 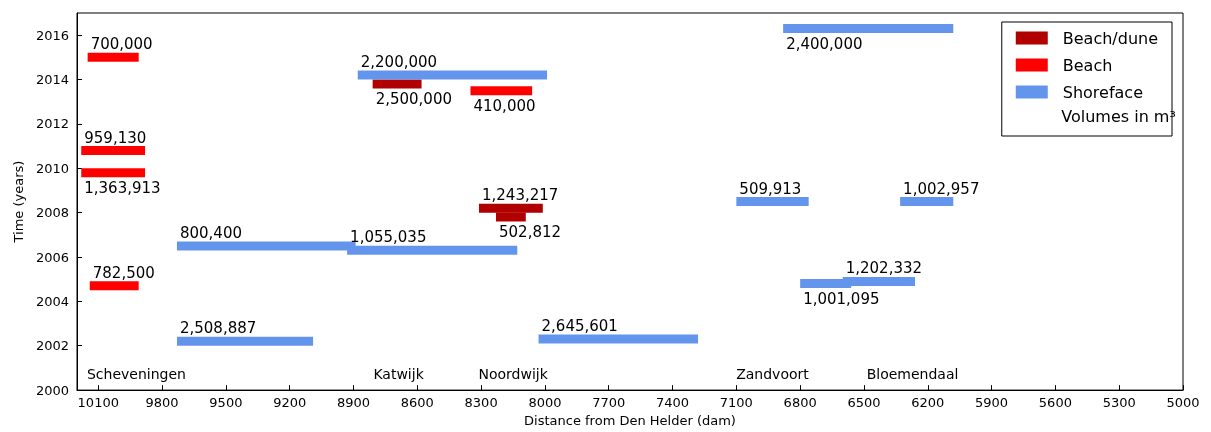 I want to click on annotation: 2,500,000, so click(x=413, y=98).